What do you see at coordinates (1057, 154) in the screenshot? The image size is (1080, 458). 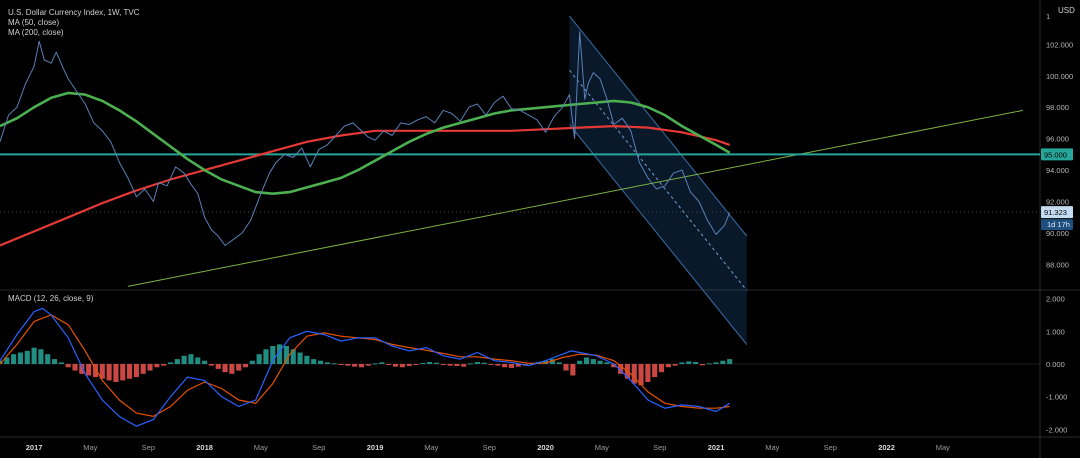 I see `support-price-tag` at bounding box center [1057, 154].